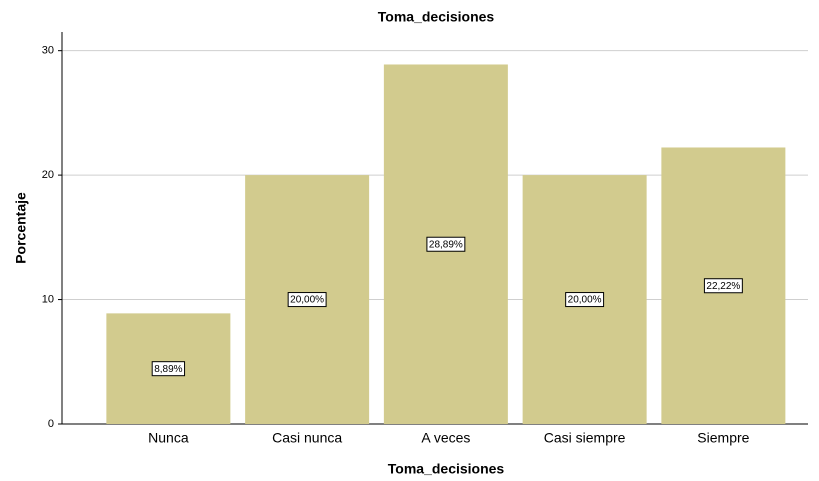 This screenshot has height=481, width=819. Describe the element at coordinates (446, 469) in the screenshot. I see `x-axis-title: Toma_decisiones` at that location.